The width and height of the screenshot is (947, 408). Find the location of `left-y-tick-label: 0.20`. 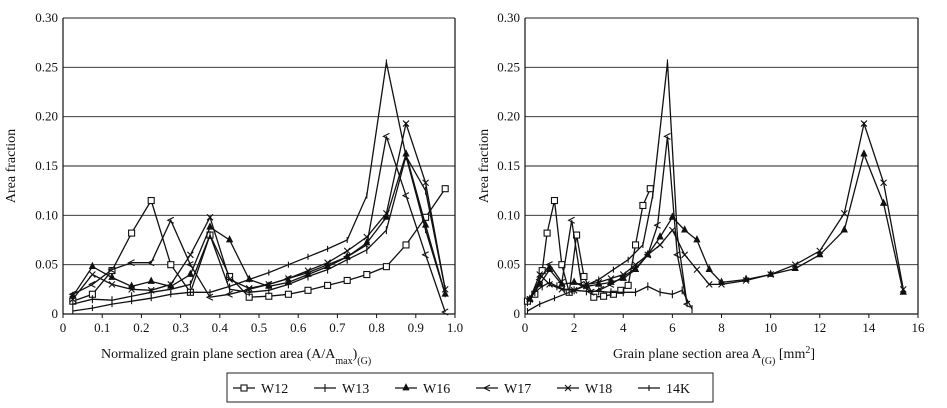

left-y-tick-label: 0.20 is located at coordinates (46, 116).